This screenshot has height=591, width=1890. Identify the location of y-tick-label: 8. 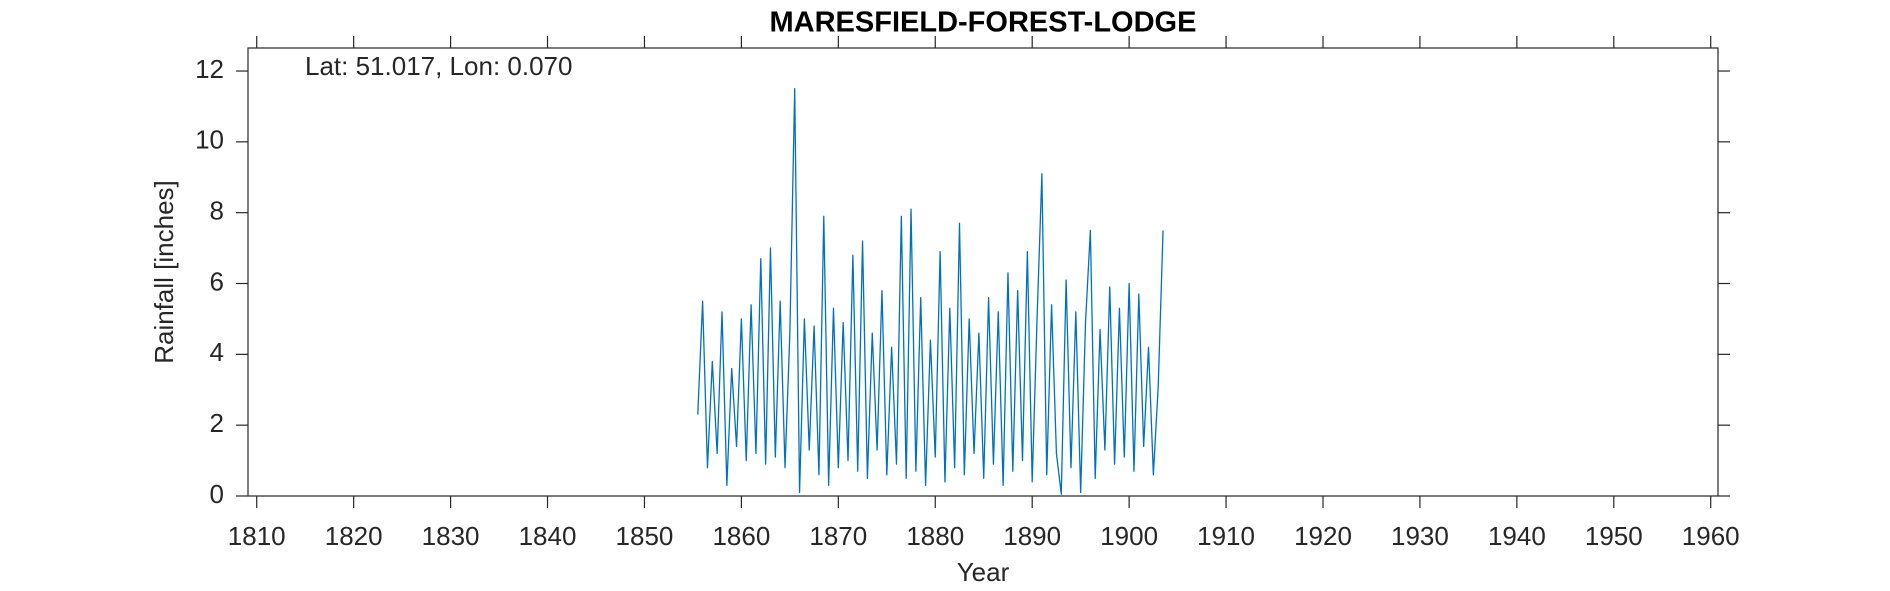
(217, 211).